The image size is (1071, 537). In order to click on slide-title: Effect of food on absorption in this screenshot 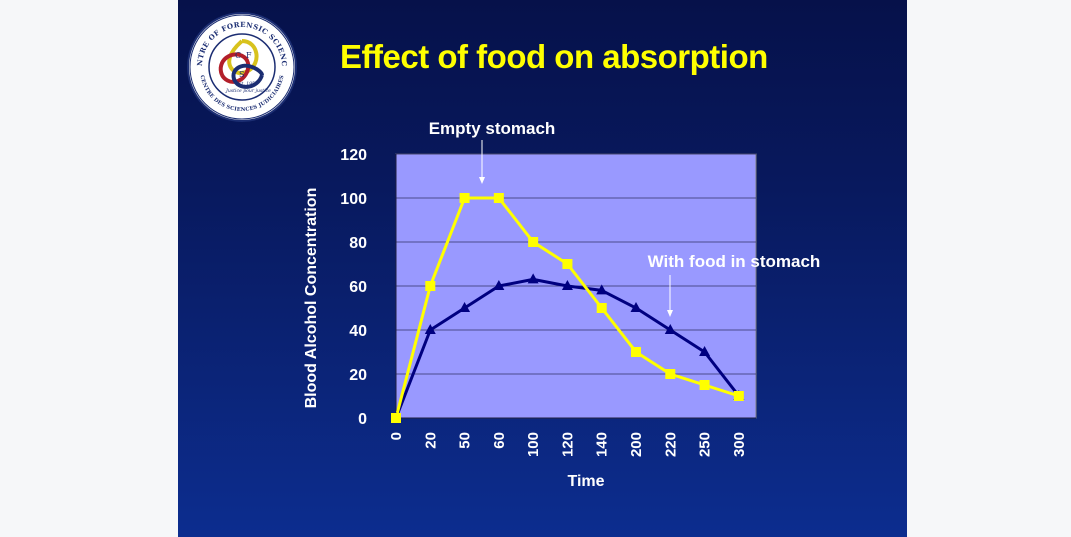, I will do `click(554, 56)`.